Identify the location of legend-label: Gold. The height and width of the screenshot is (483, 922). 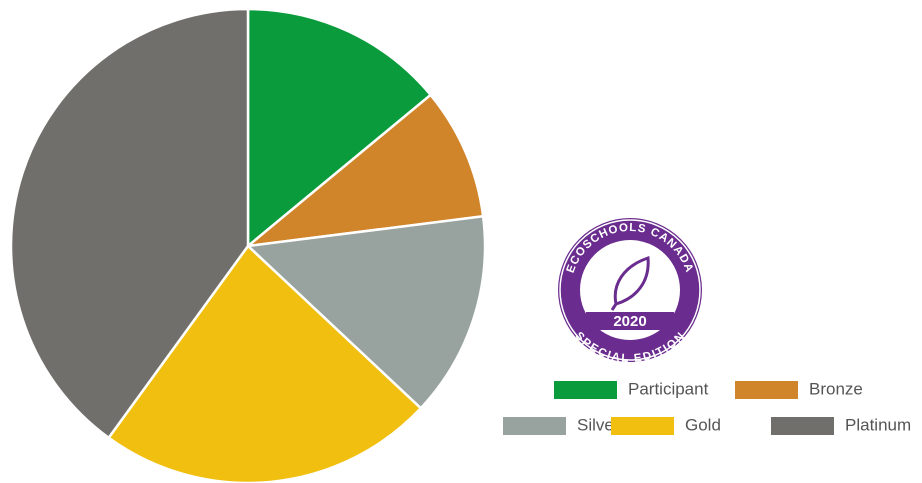
(703, 424).